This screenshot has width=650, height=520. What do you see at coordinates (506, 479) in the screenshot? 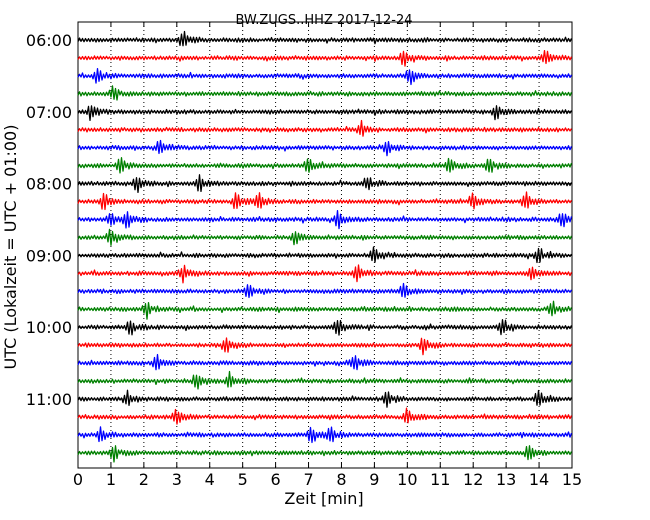
I see `x-tick-label: 13` at bounding box center [506, 479].